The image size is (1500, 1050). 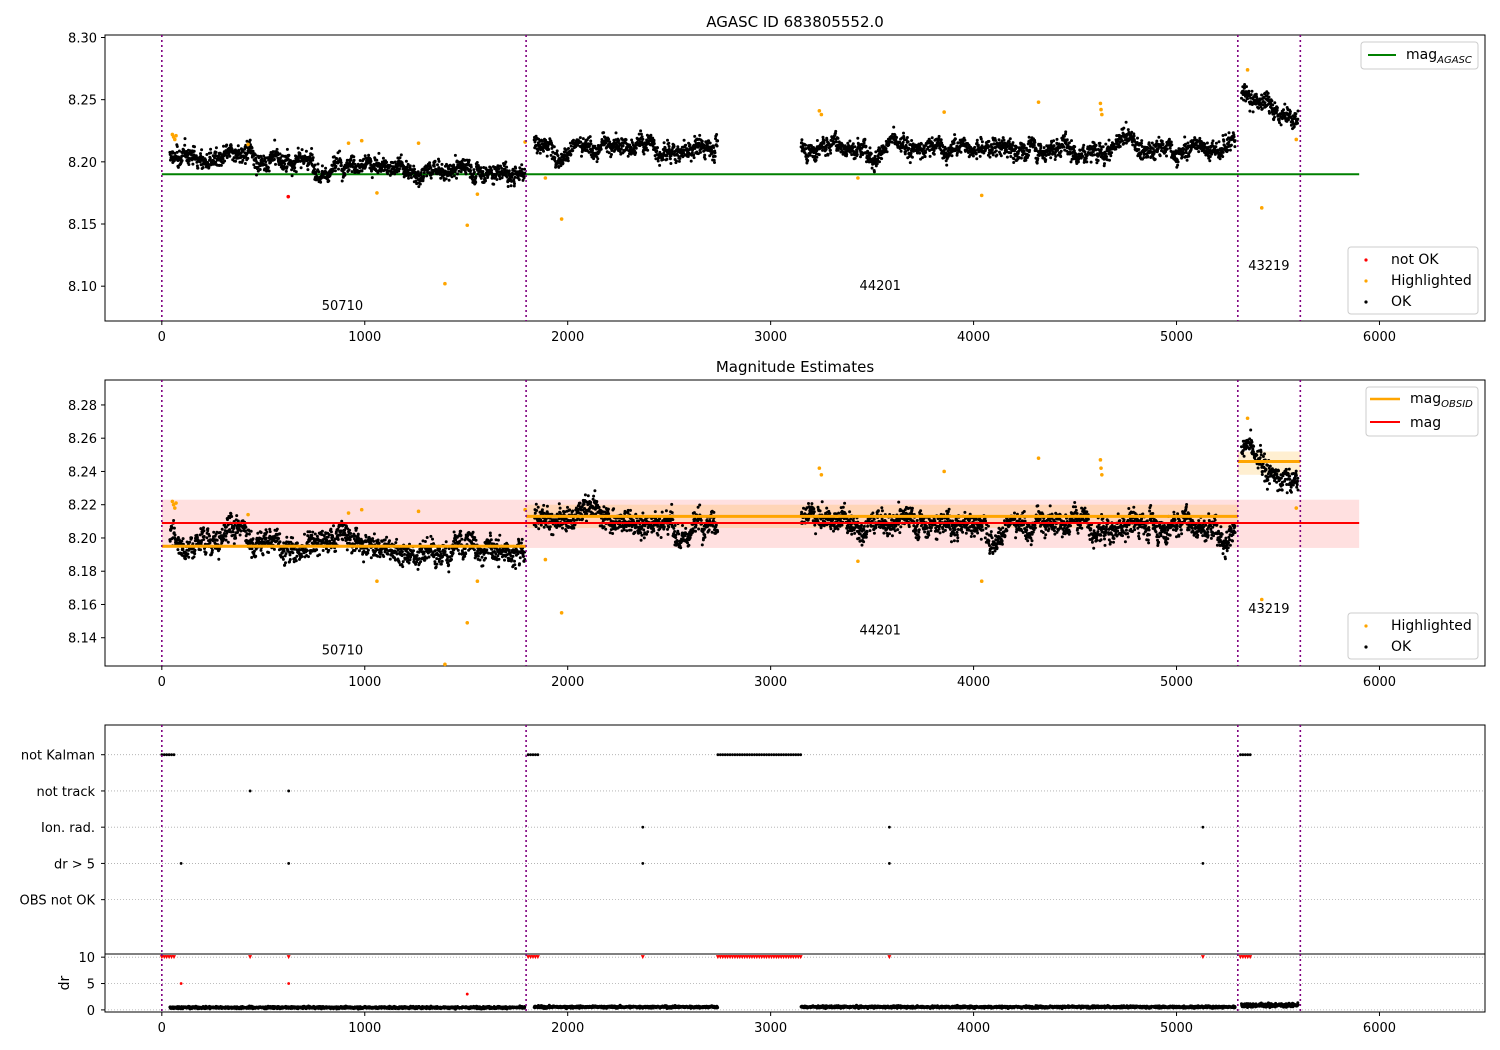 What do you see at coordinates (82, 38) in the screenshot?
I see `y-tick-label: 8.30` at bounding box center [82, 38].